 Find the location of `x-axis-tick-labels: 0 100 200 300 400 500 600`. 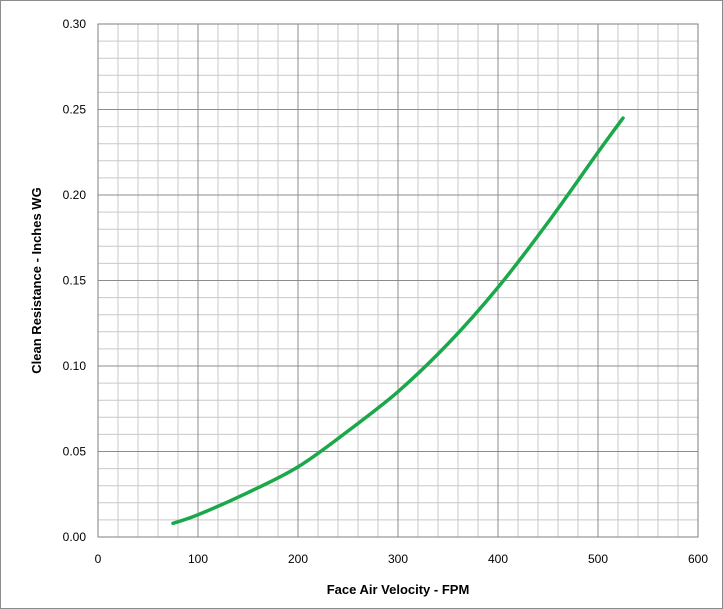

x-axis-tick-labels: 0 100 200 300 400 500 600 is located at coordinates (402, 559).